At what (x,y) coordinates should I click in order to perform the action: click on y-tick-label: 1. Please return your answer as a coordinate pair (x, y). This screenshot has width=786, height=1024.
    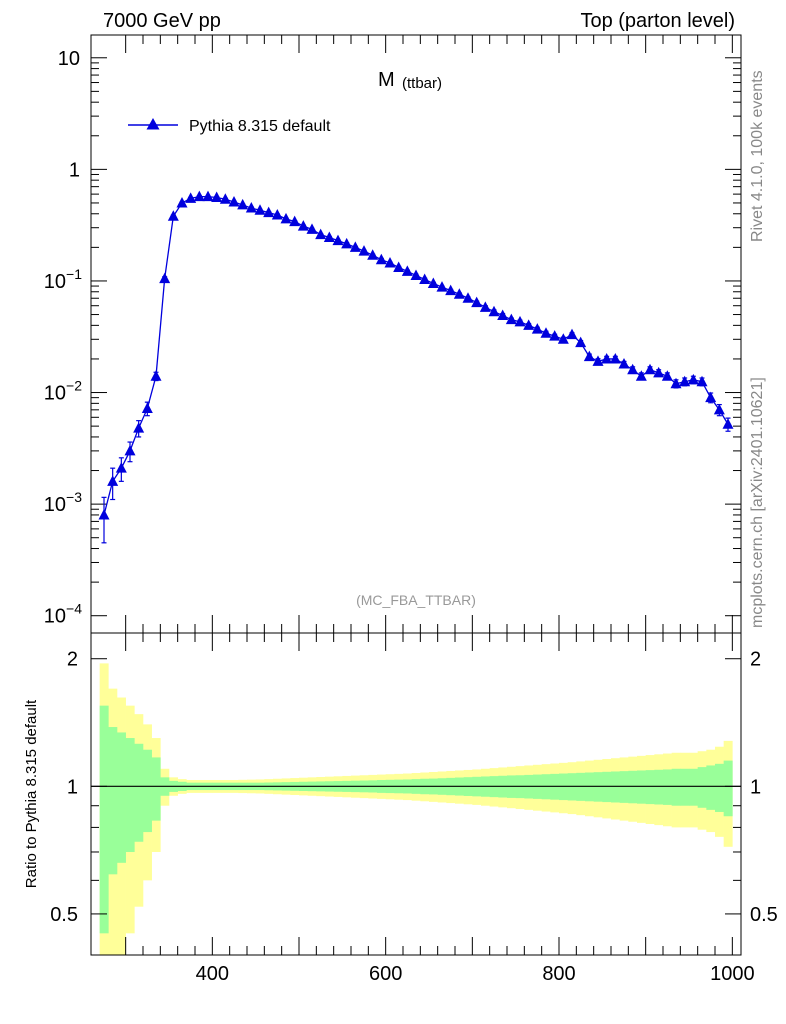
    Looking at the image, I should click on (74, 170).